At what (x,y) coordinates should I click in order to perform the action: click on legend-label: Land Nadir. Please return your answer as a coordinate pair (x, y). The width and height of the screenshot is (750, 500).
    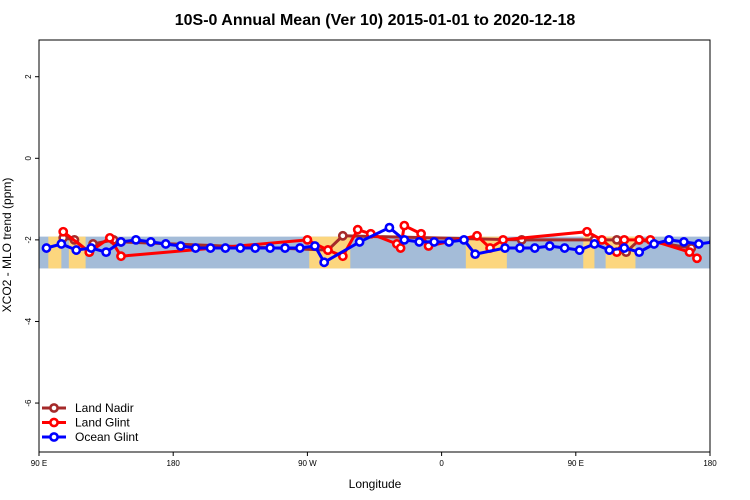
    Looking at the image, I should click on (104, 408).